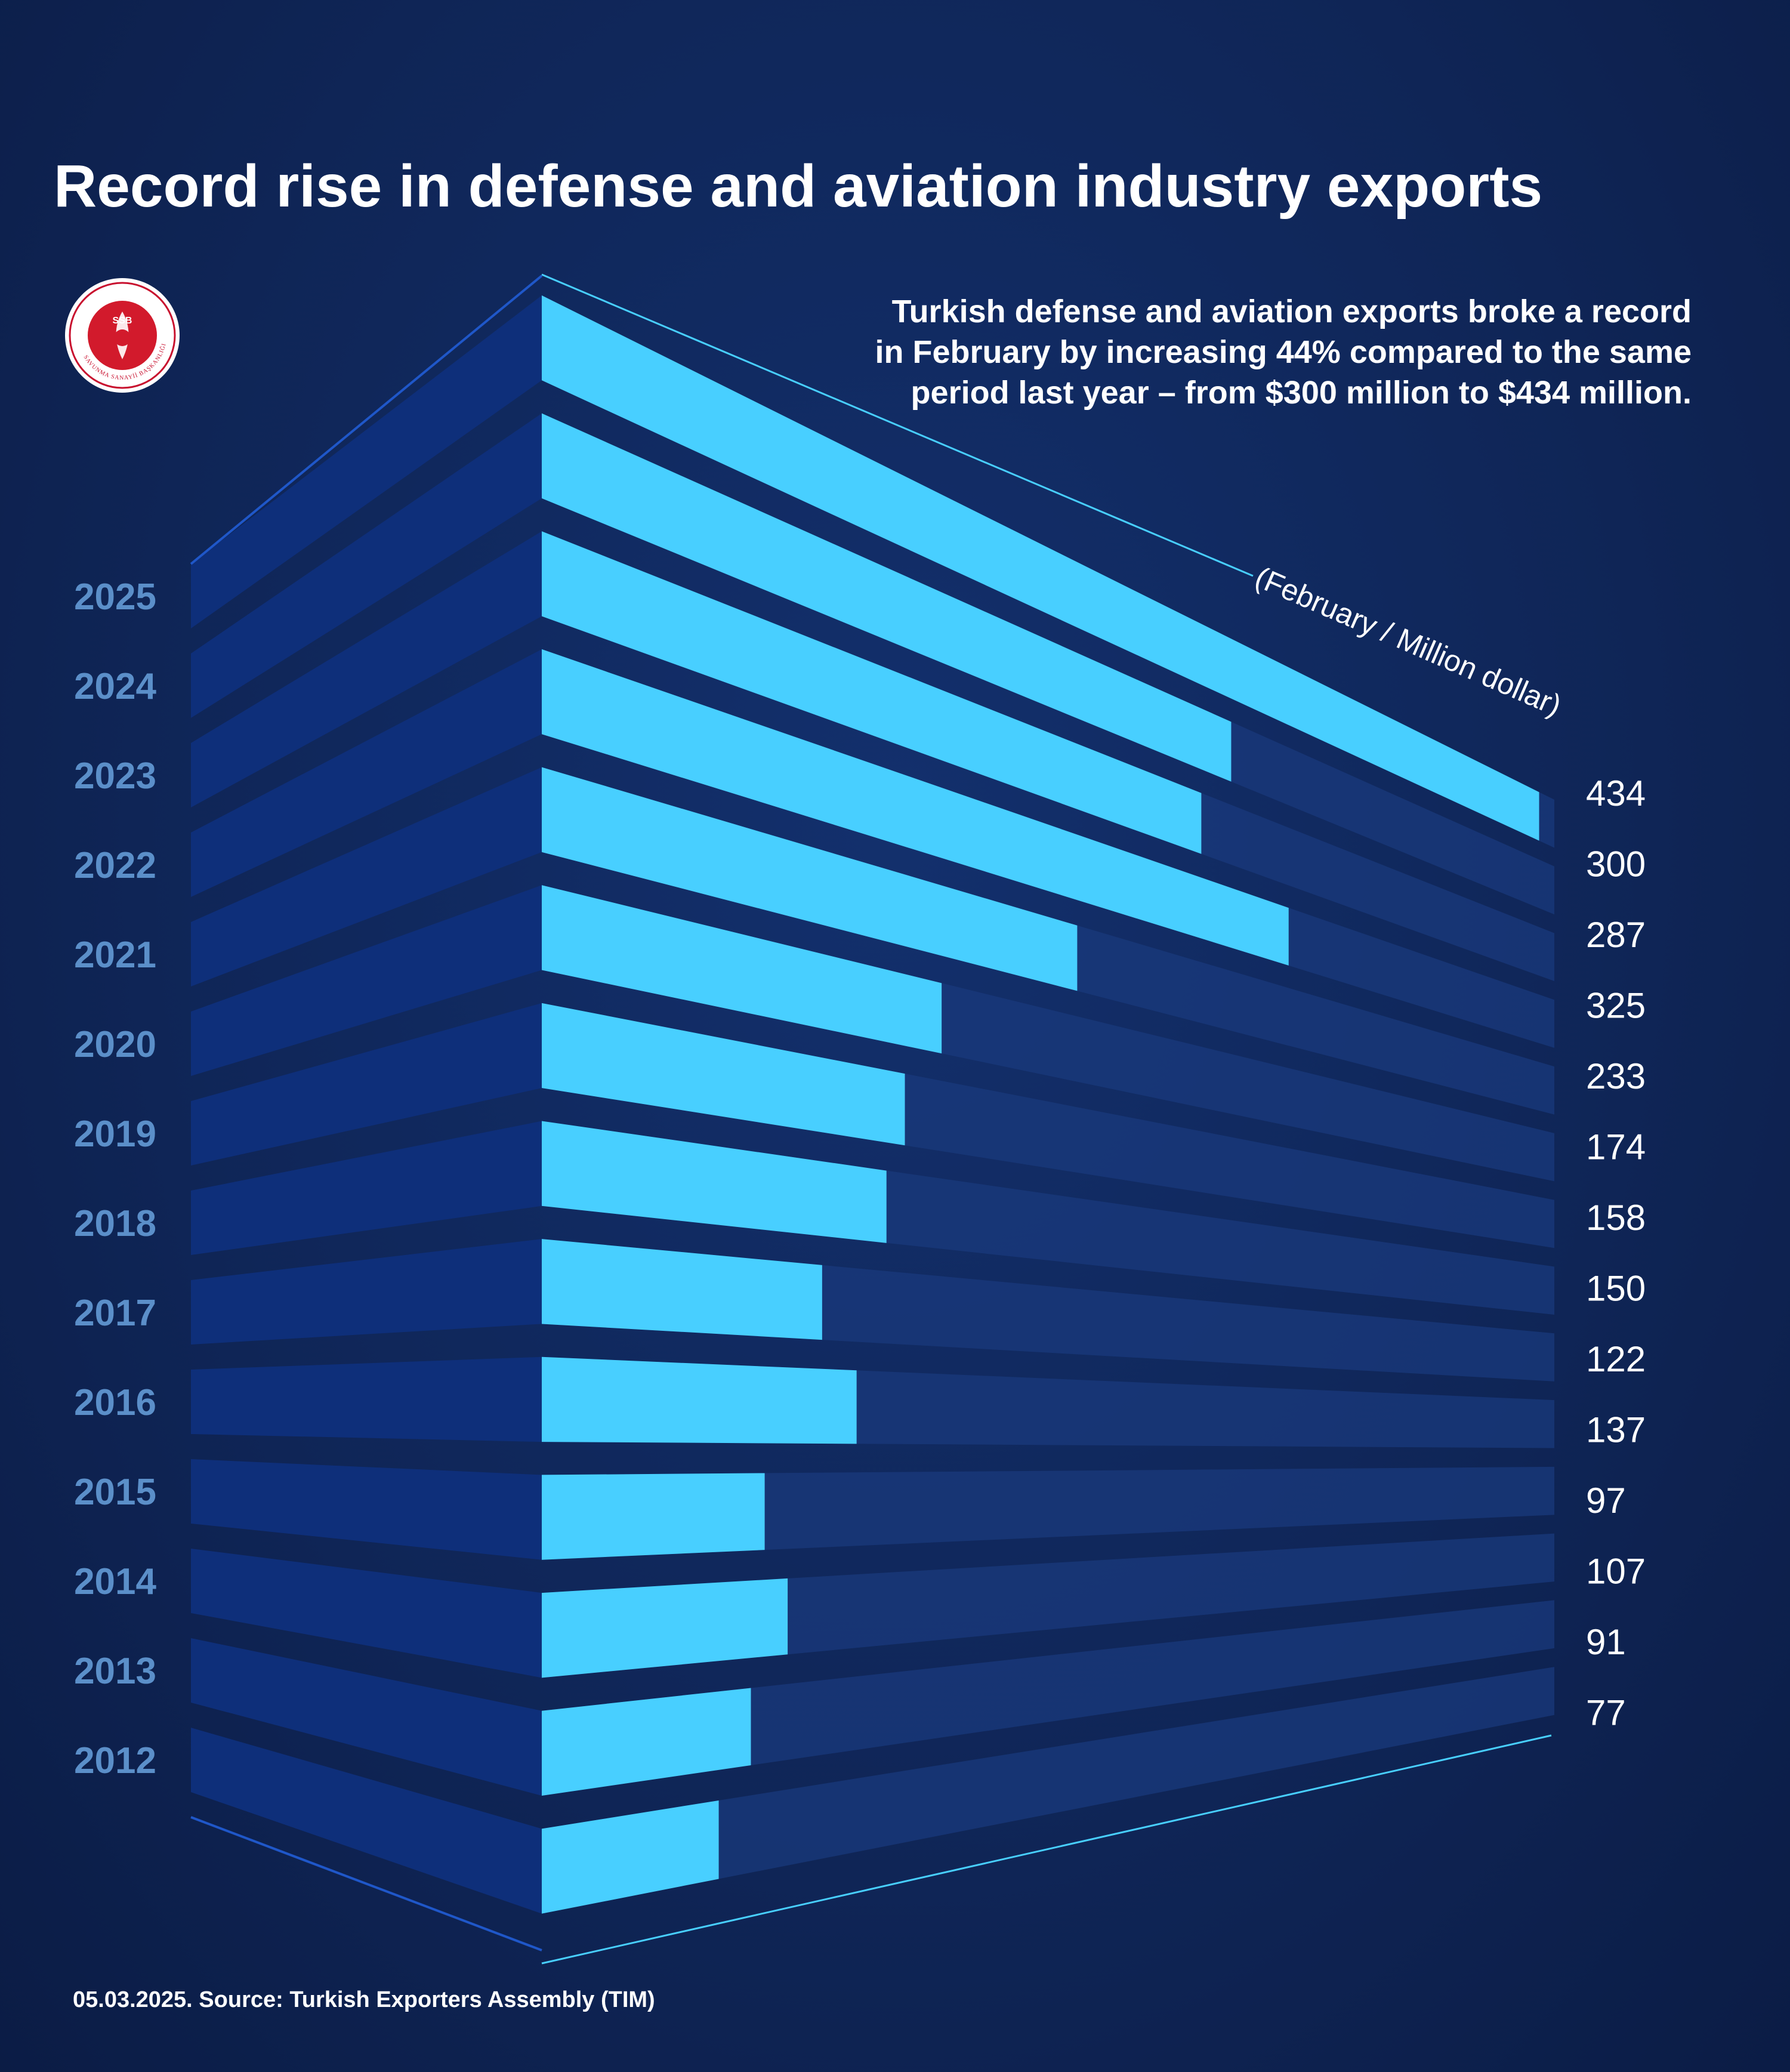 The width and height of the screenshot is (1790, 2072). Describe the element at coordinates (115, 865) in the screenshot. I see `year-label: 2022` at that location.